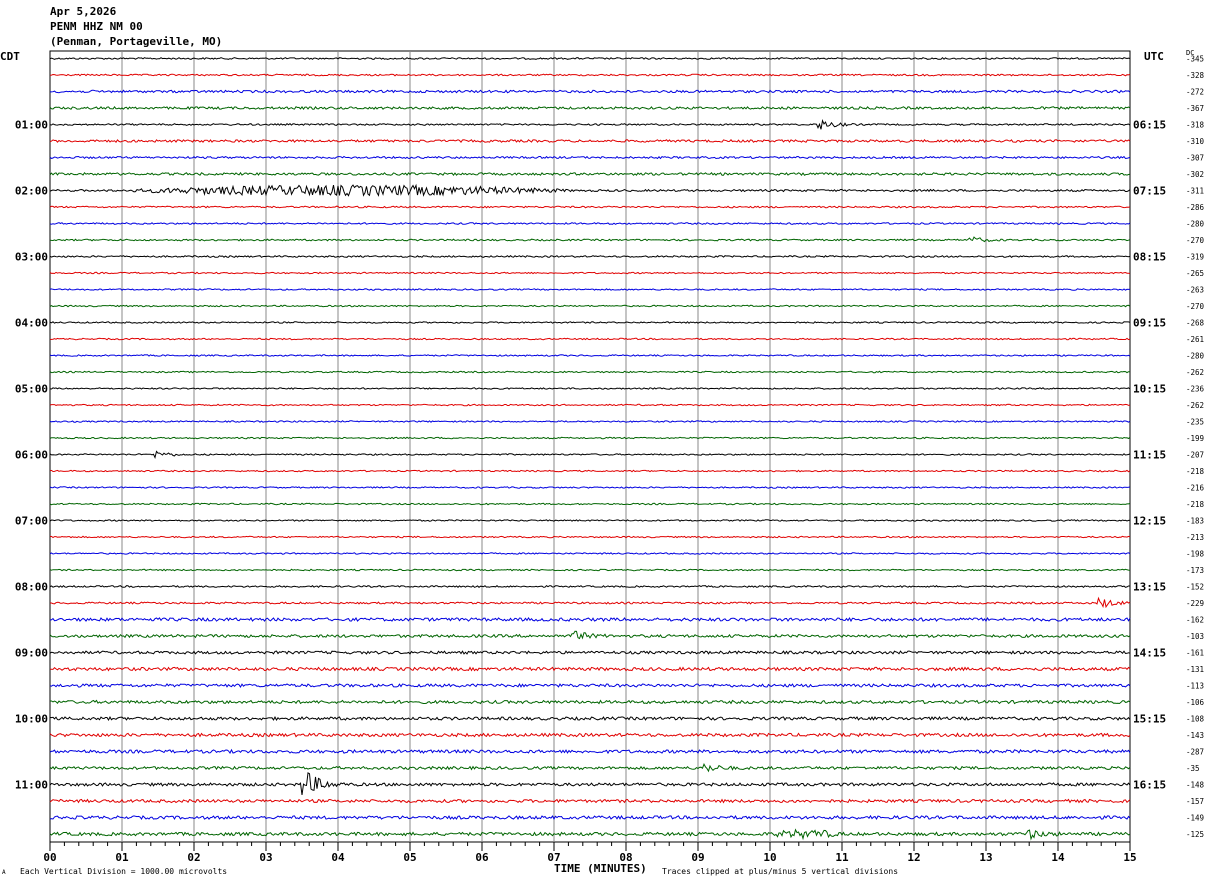 Image resolution: width=1210 pixels, height=886 pixels. I want to click on dc-offset-label: -199, so click(1195, 438).